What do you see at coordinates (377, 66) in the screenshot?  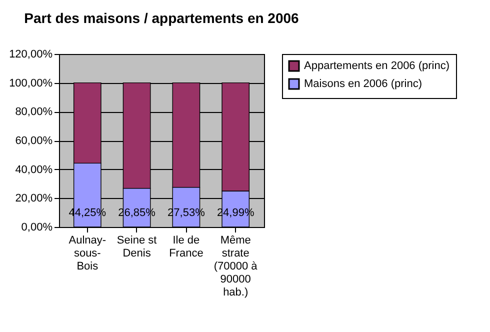 I see `legend-label: Appartements en 2006 (princ)` at bounding box center [377, 66].